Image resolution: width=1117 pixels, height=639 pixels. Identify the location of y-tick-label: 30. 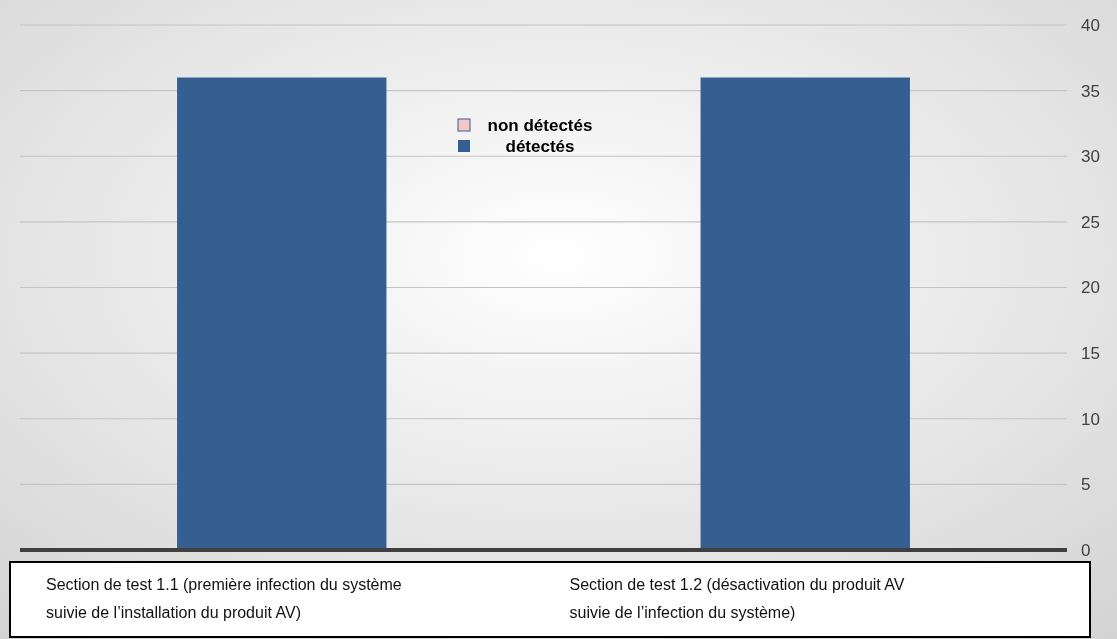
(1090, 157).